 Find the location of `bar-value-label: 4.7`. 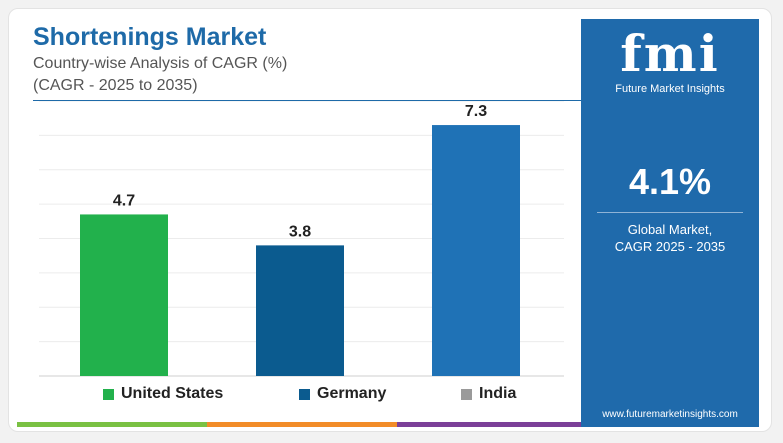

bar-value-label: 4.7 is located at coordinates (124, 200).